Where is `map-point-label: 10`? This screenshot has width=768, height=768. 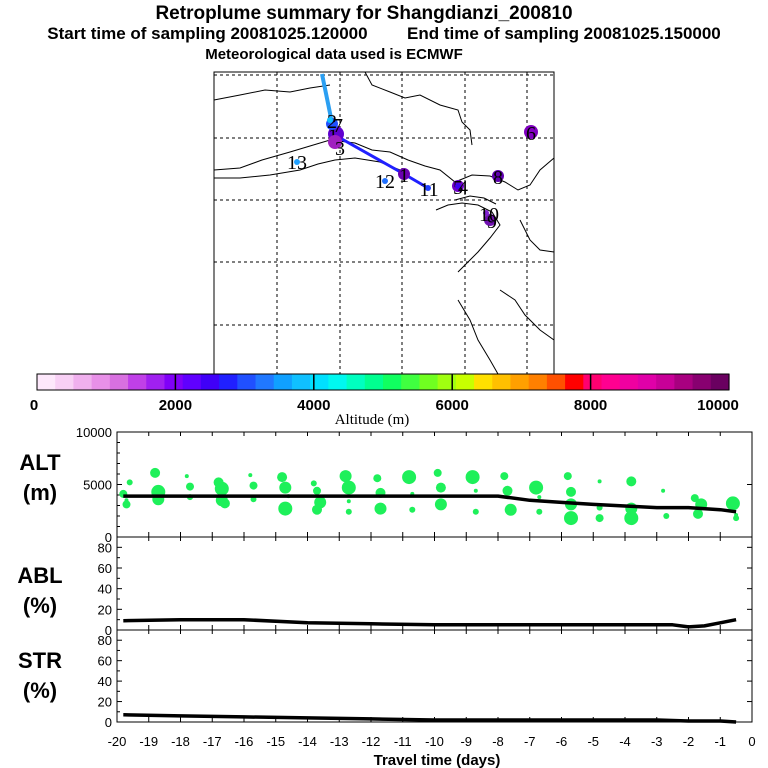 map-point-label: 10 is located at coordinates (489, 215).